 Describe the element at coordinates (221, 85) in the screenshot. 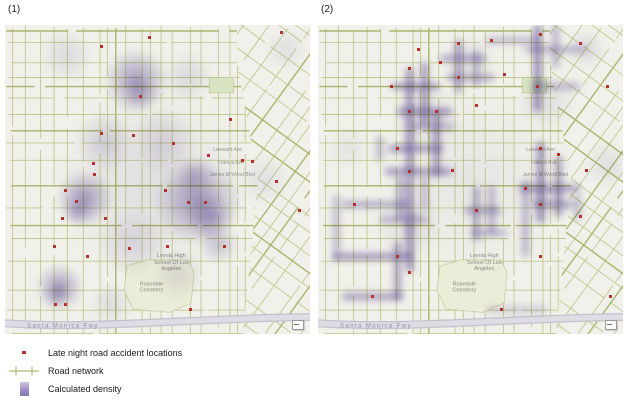

I see `park-area` at that location.